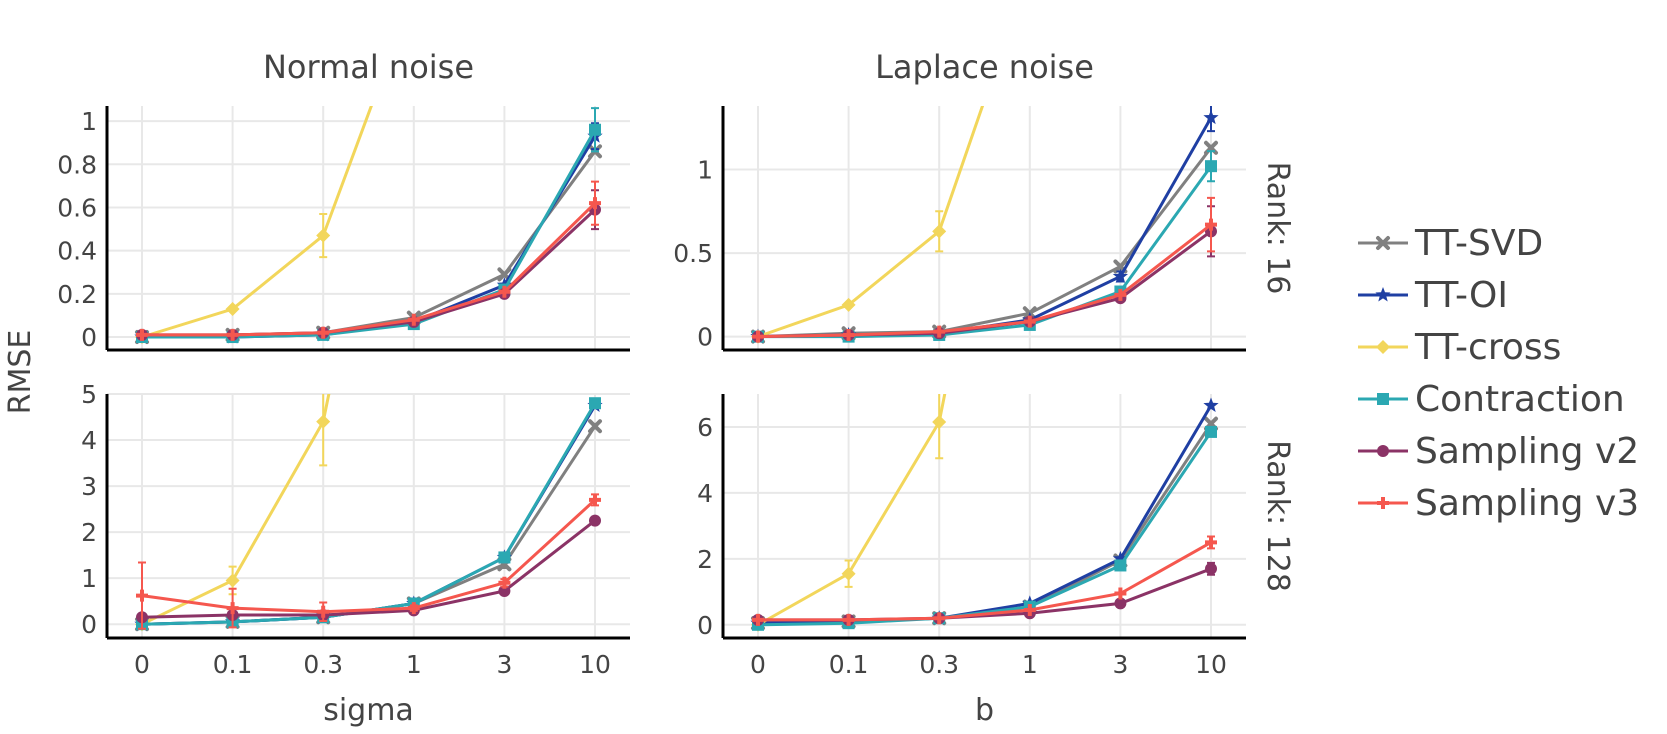 The image size is (1667, 734). I want to click on x-tick-label: 0.1, so click(849, 664).